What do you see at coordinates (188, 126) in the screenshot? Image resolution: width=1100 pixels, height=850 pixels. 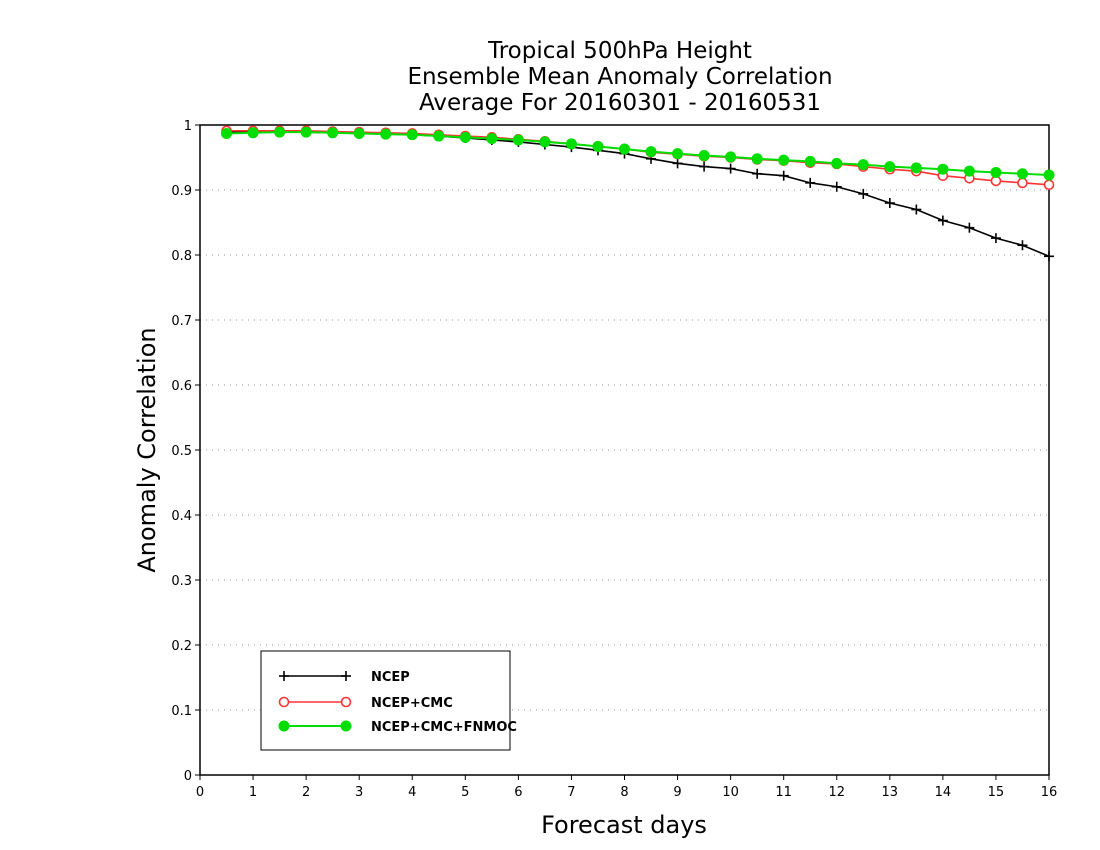 I see `y-tick-label: 1` at bounding box center [188, 126].